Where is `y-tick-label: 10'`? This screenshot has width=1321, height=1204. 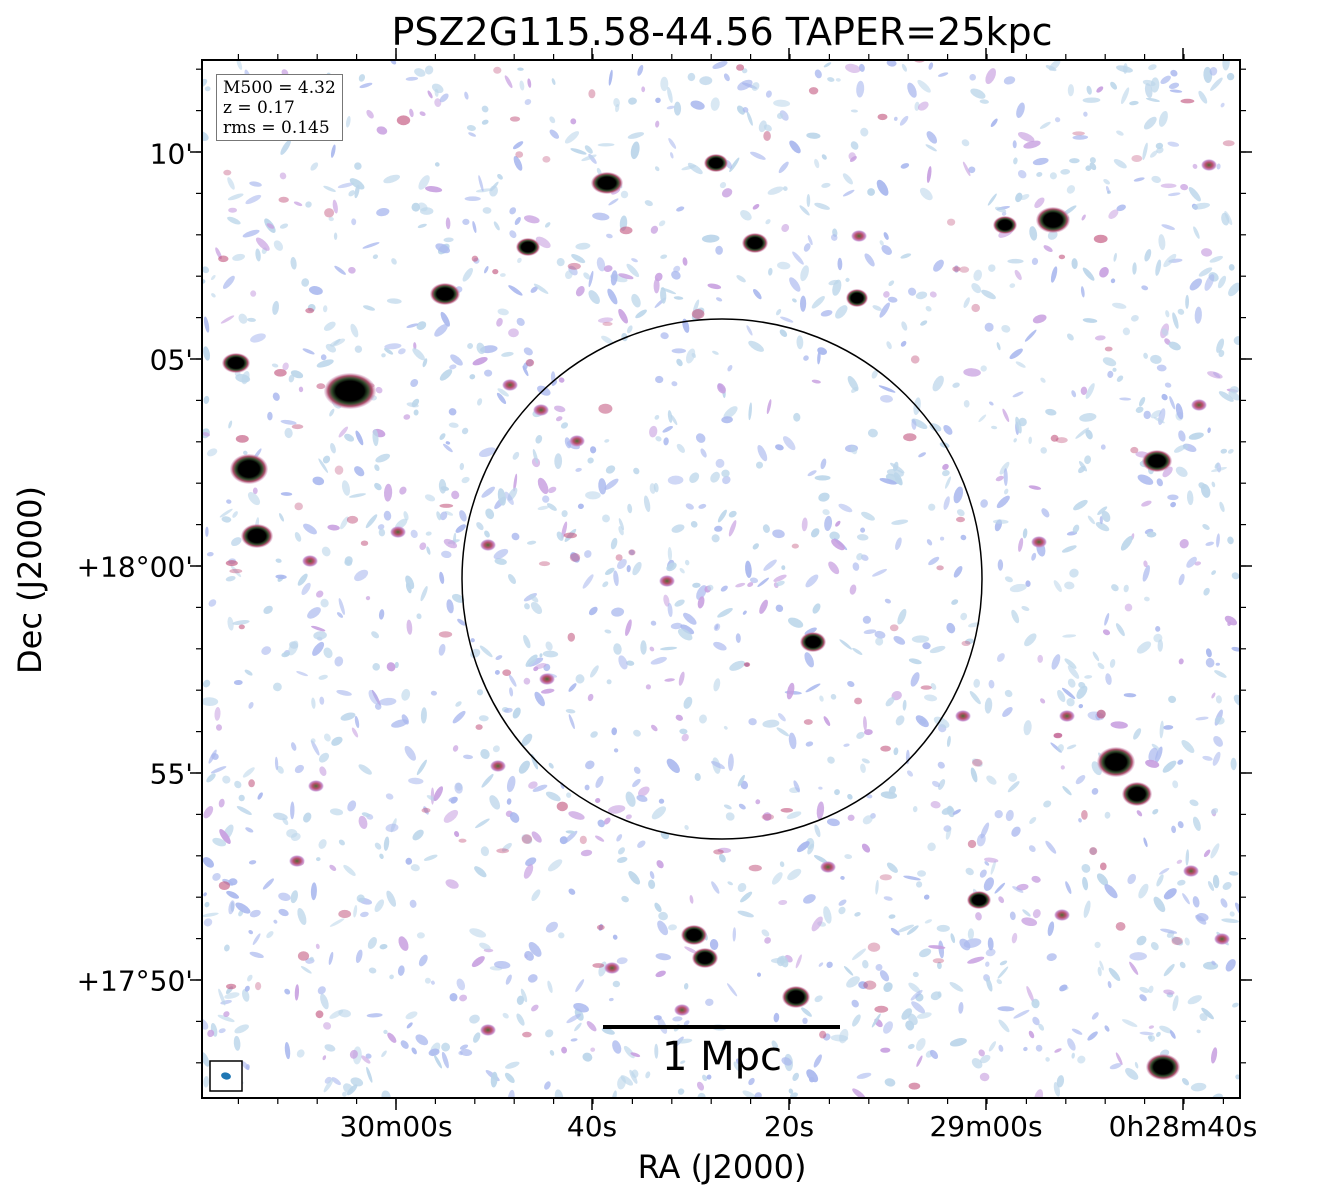
y-tick-label: 10' is located at coordinates (171, 154).